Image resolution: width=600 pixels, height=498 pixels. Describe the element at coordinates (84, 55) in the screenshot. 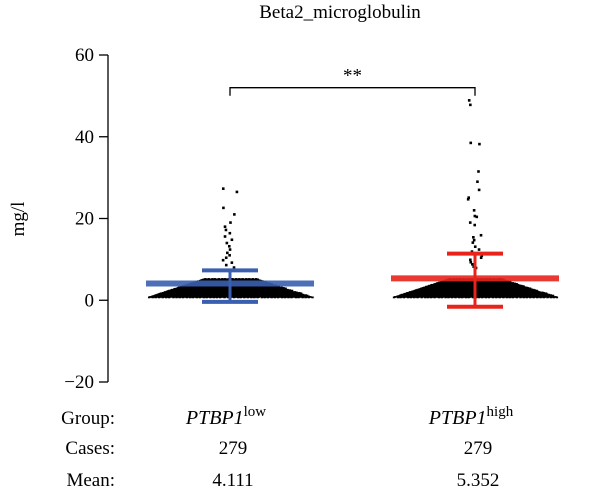

I see `y-tick-label: 60` at that location.